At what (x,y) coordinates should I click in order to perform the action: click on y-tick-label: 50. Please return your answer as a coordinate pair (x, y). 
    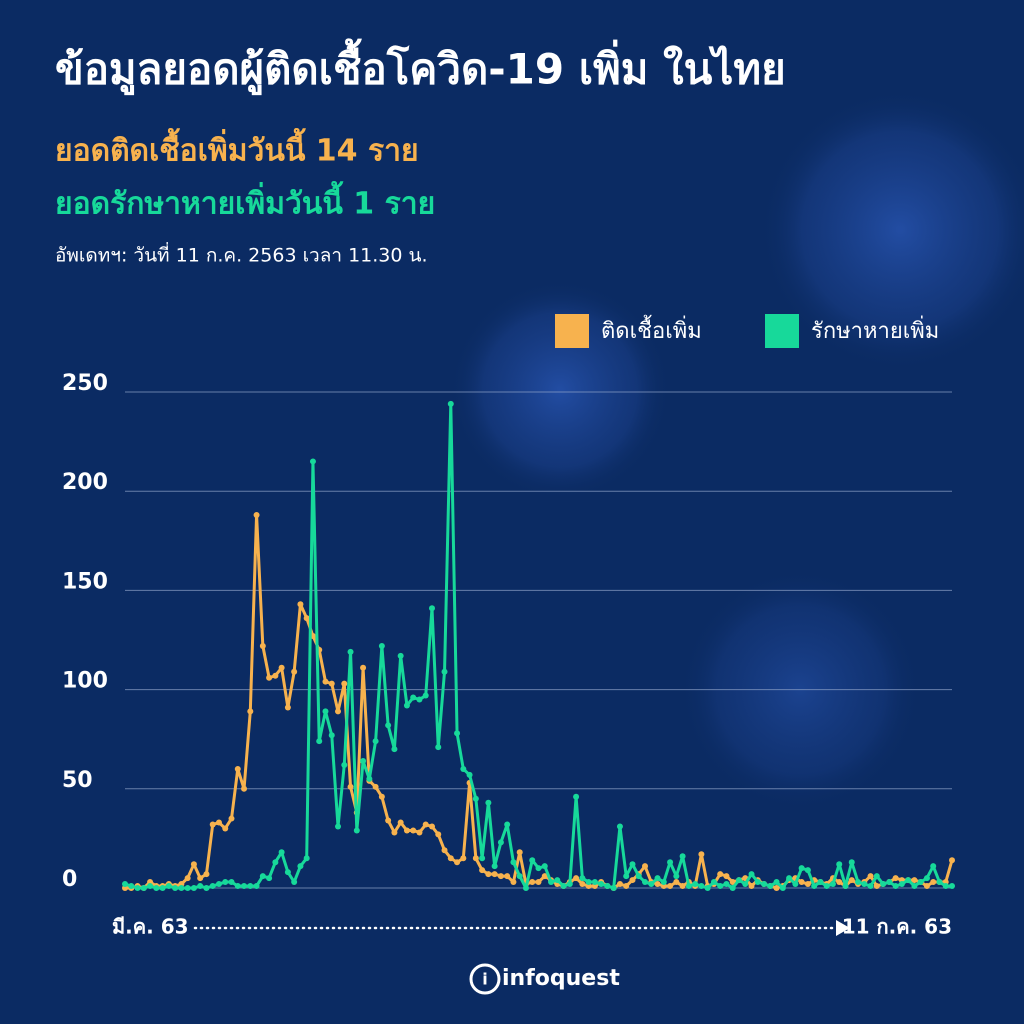
    Looking at the image, I should click on (77, 780).